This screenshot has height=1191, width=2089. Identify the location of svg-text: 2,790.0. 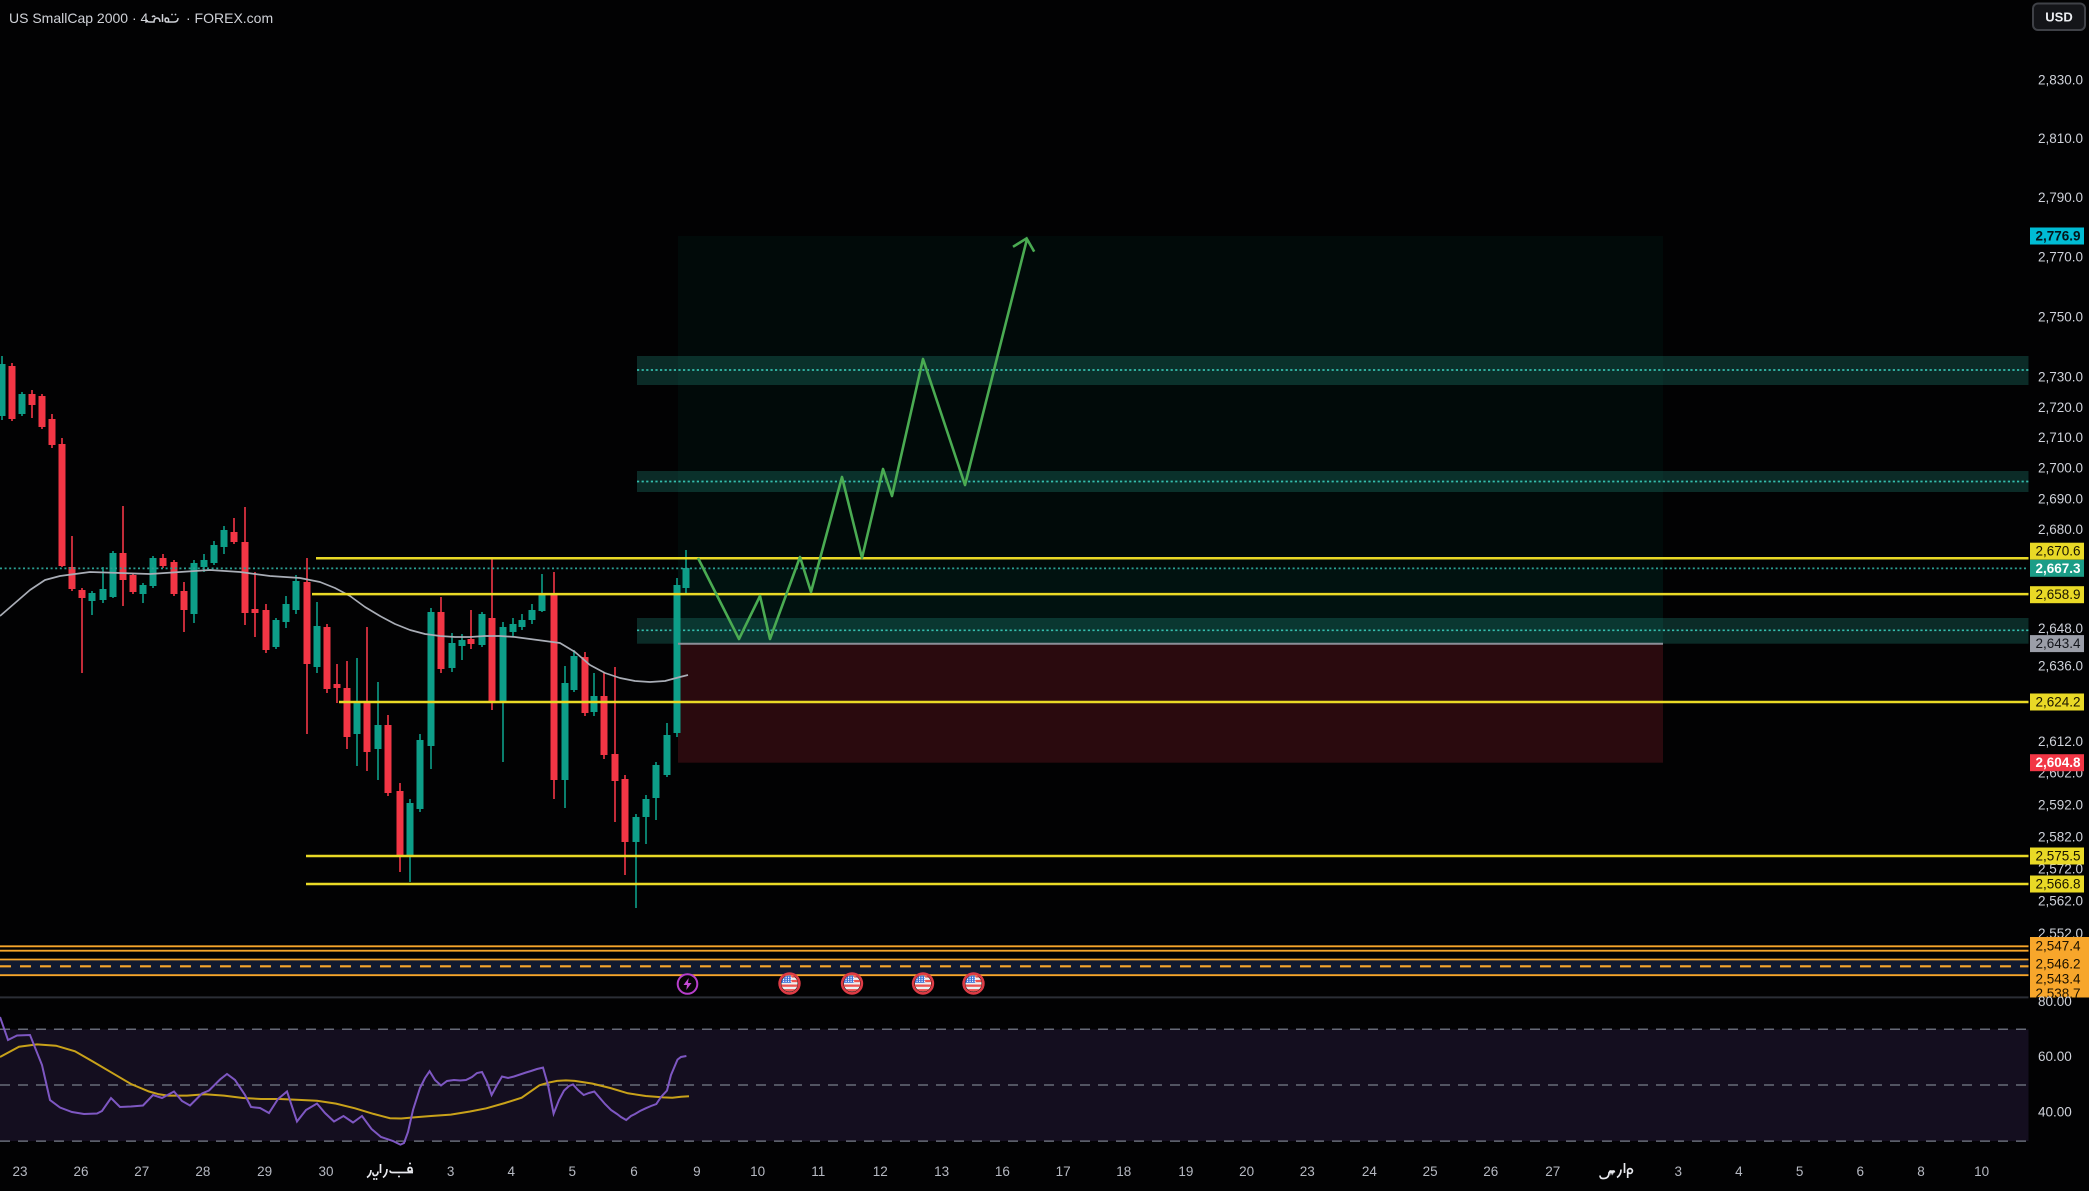
(2060, 197).